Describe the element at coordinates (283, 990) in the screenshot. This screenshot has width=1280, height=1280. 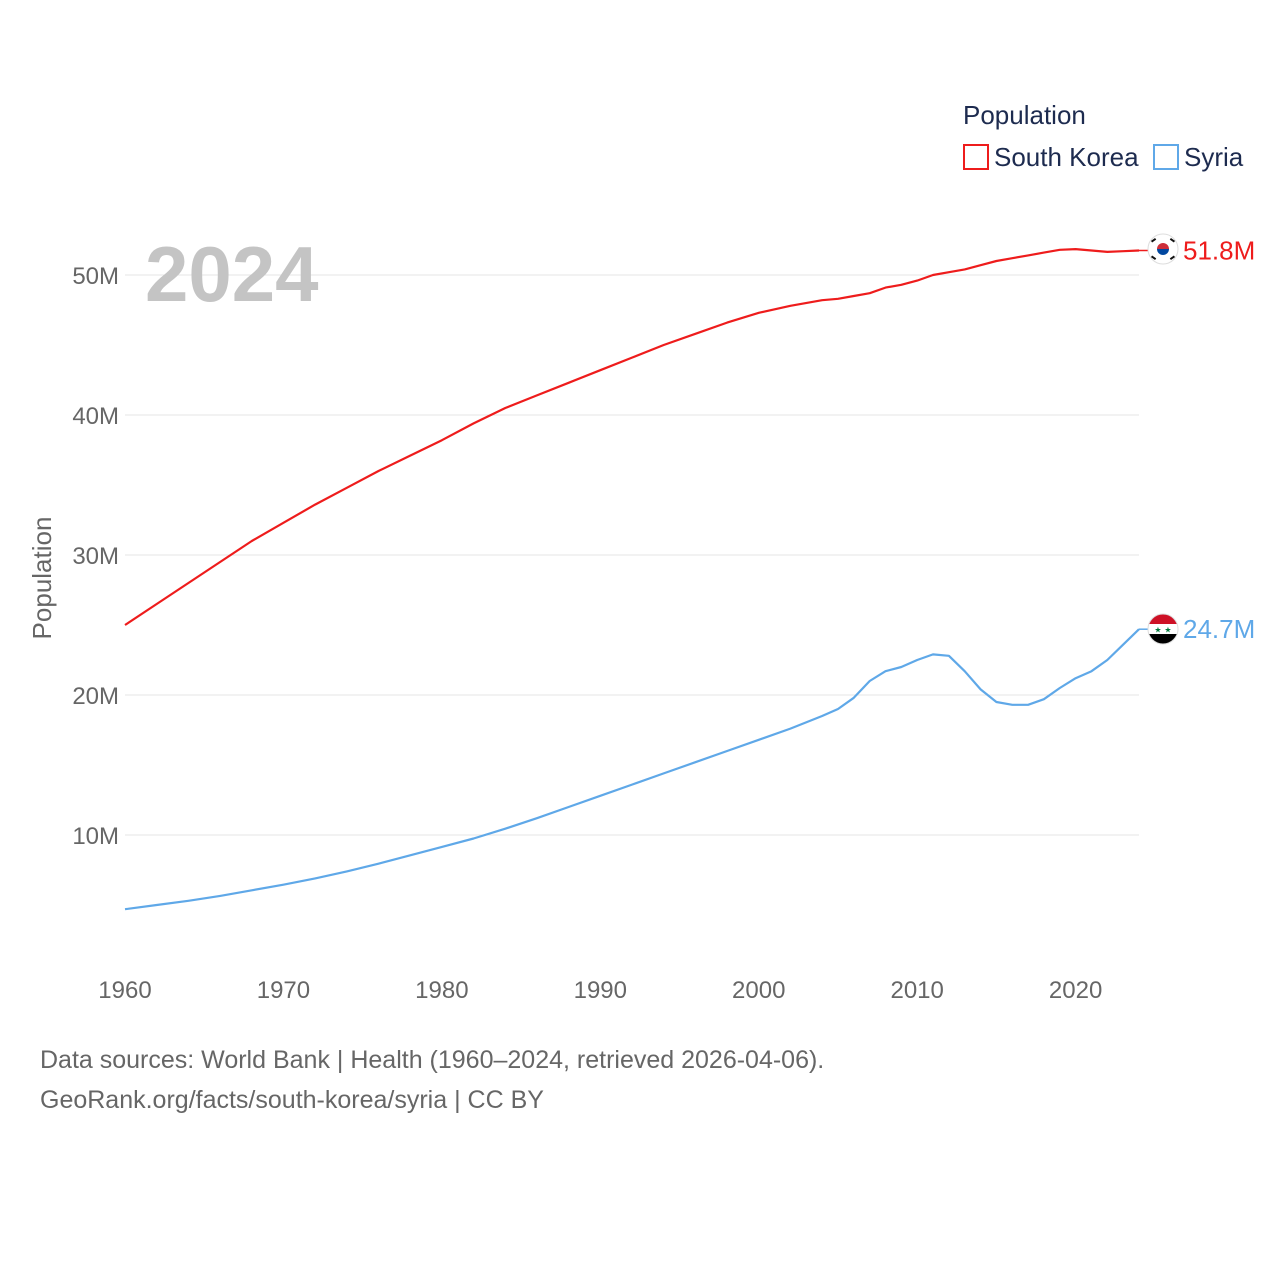
I see `x-tick-label: 1970` at that location.